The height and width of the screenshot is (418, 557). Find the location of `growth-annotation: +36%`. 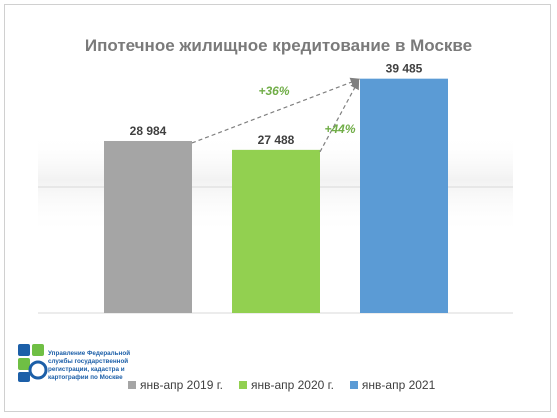

growth-annotation: +36% is located at coordinates (273, 91).